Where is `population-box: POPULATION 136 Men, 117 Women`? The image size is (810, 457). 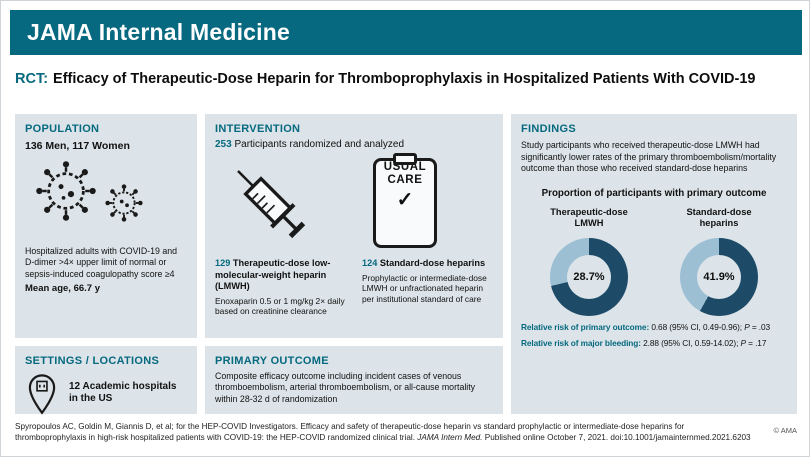 population-box: POPULATION 136 Men, 117 Women is located at coordinates (106, 226).